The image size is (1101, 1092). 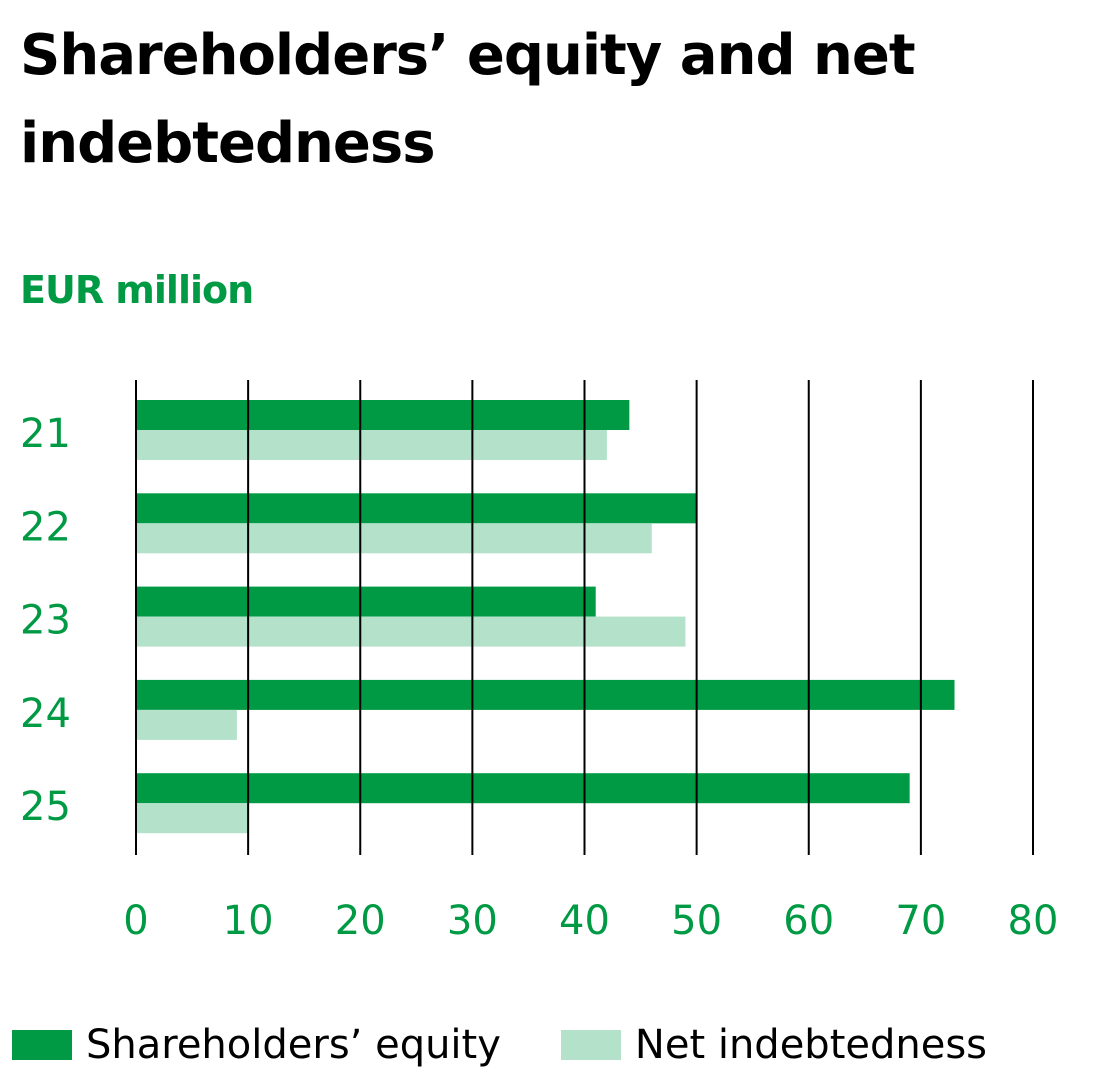 What do you see at coordinates (696, 921) in the screenshot?
I see `x-tick-label: 50` at bounding box center [696, 921].